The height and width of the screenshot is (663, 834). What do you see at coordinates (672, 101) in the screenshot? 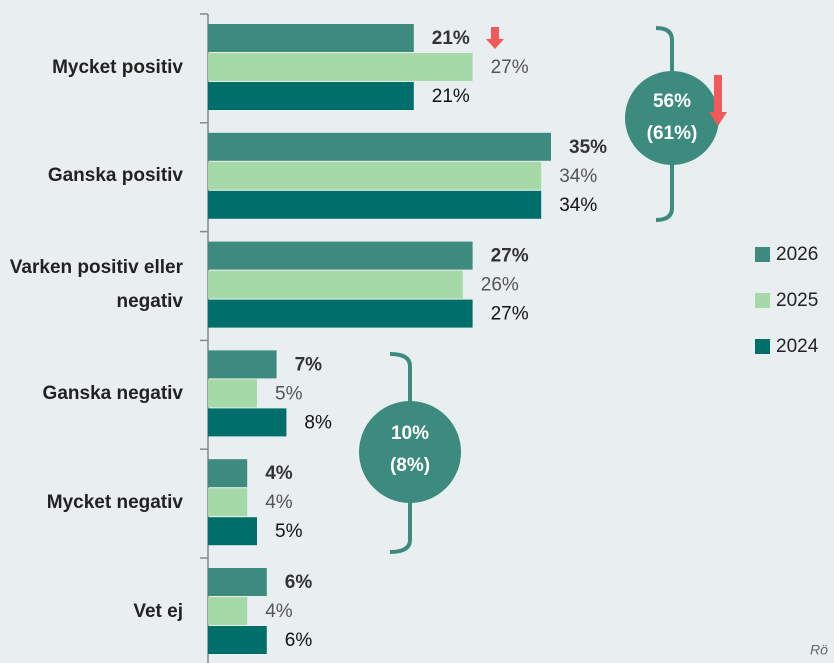
I see `bubble-value: 56%` at bounding box center [672, 101].